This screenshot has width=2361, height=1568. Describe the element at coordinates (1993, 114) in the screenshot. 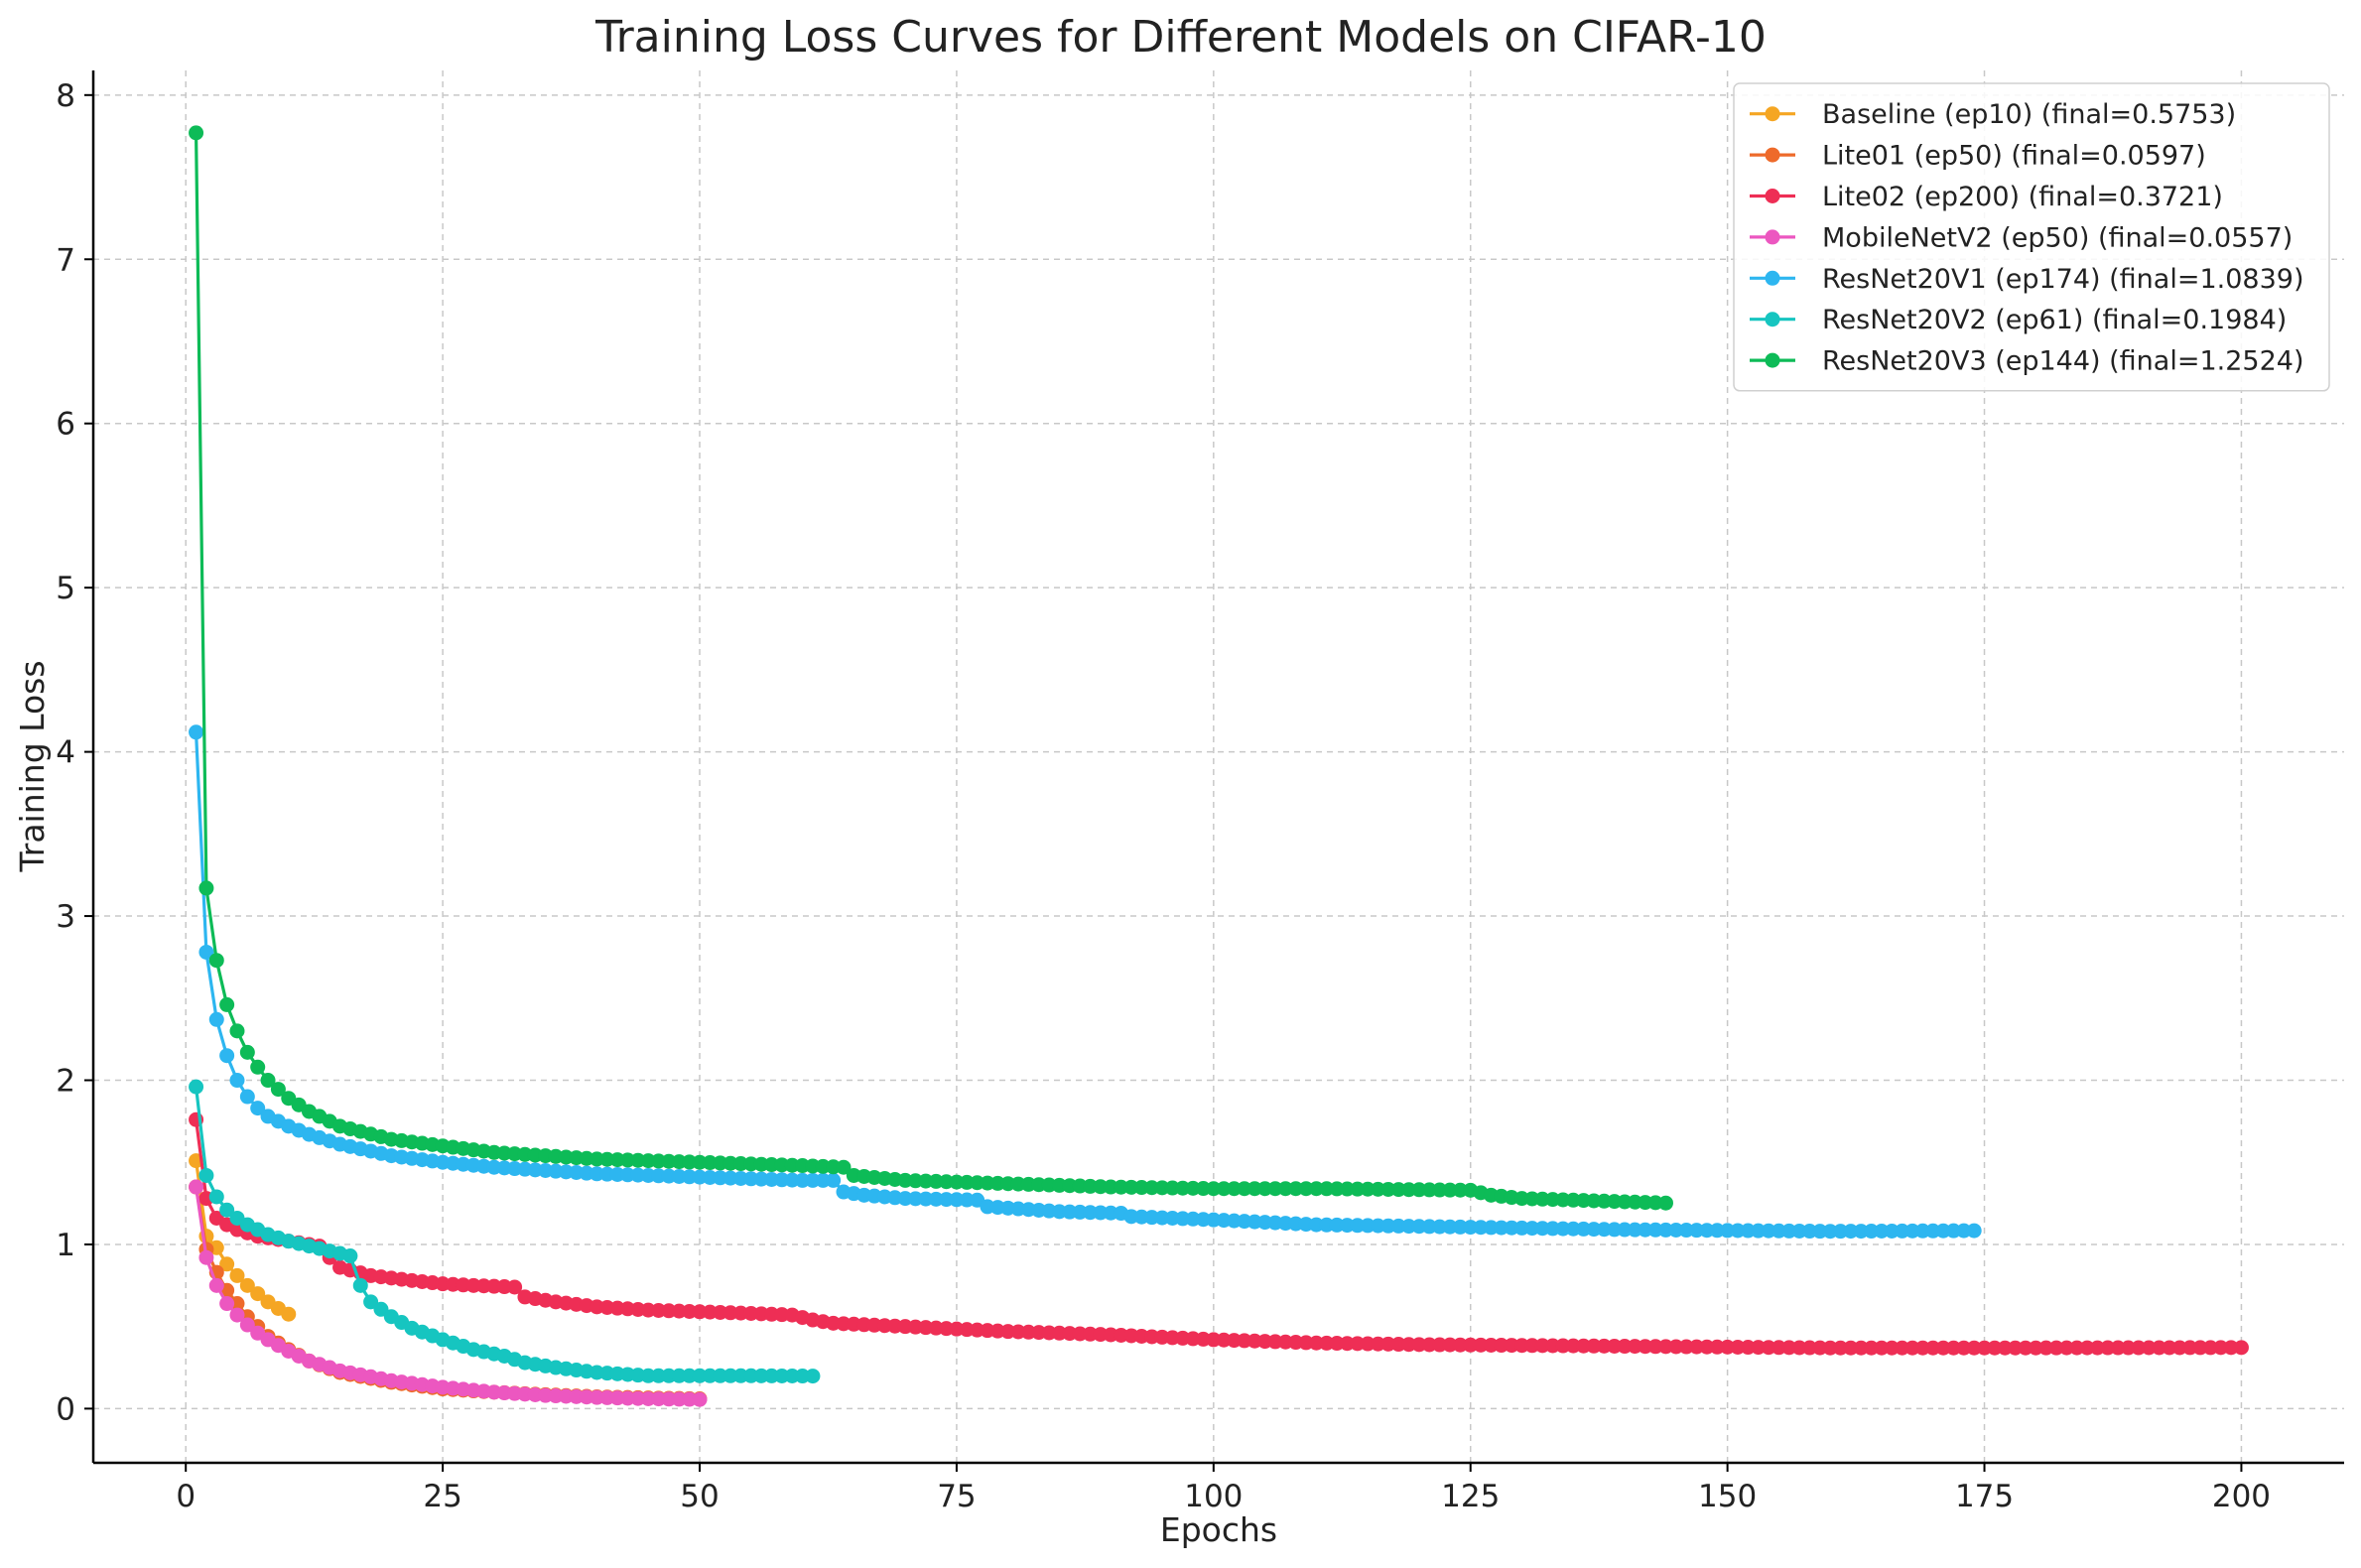

I see `legend-item: Baseline (ep10) (final=0.5753)` at that location.